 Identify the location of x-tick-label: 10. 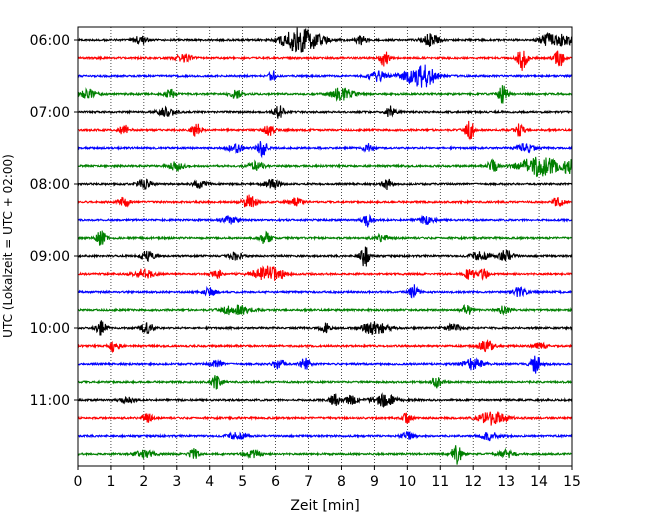
(407, 482).